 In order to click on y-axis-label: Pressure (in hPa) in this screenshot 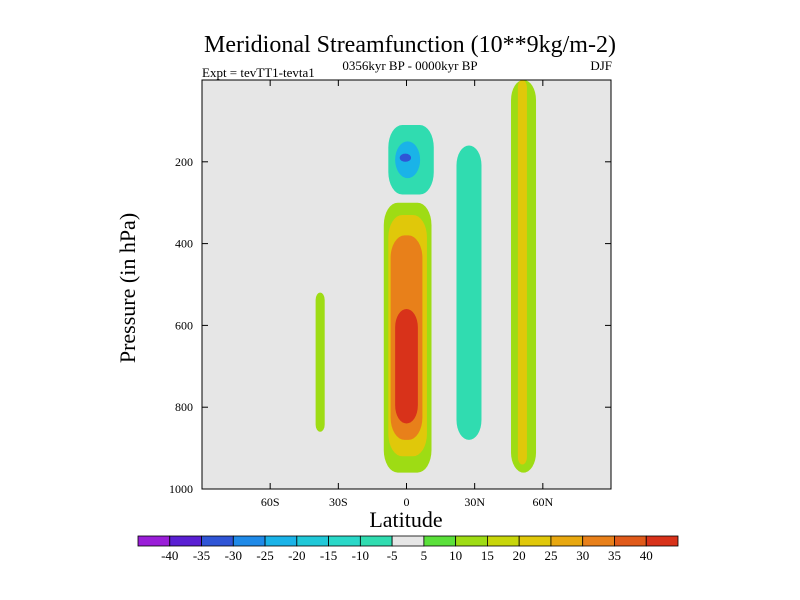, I will do `click(127, 288)`.